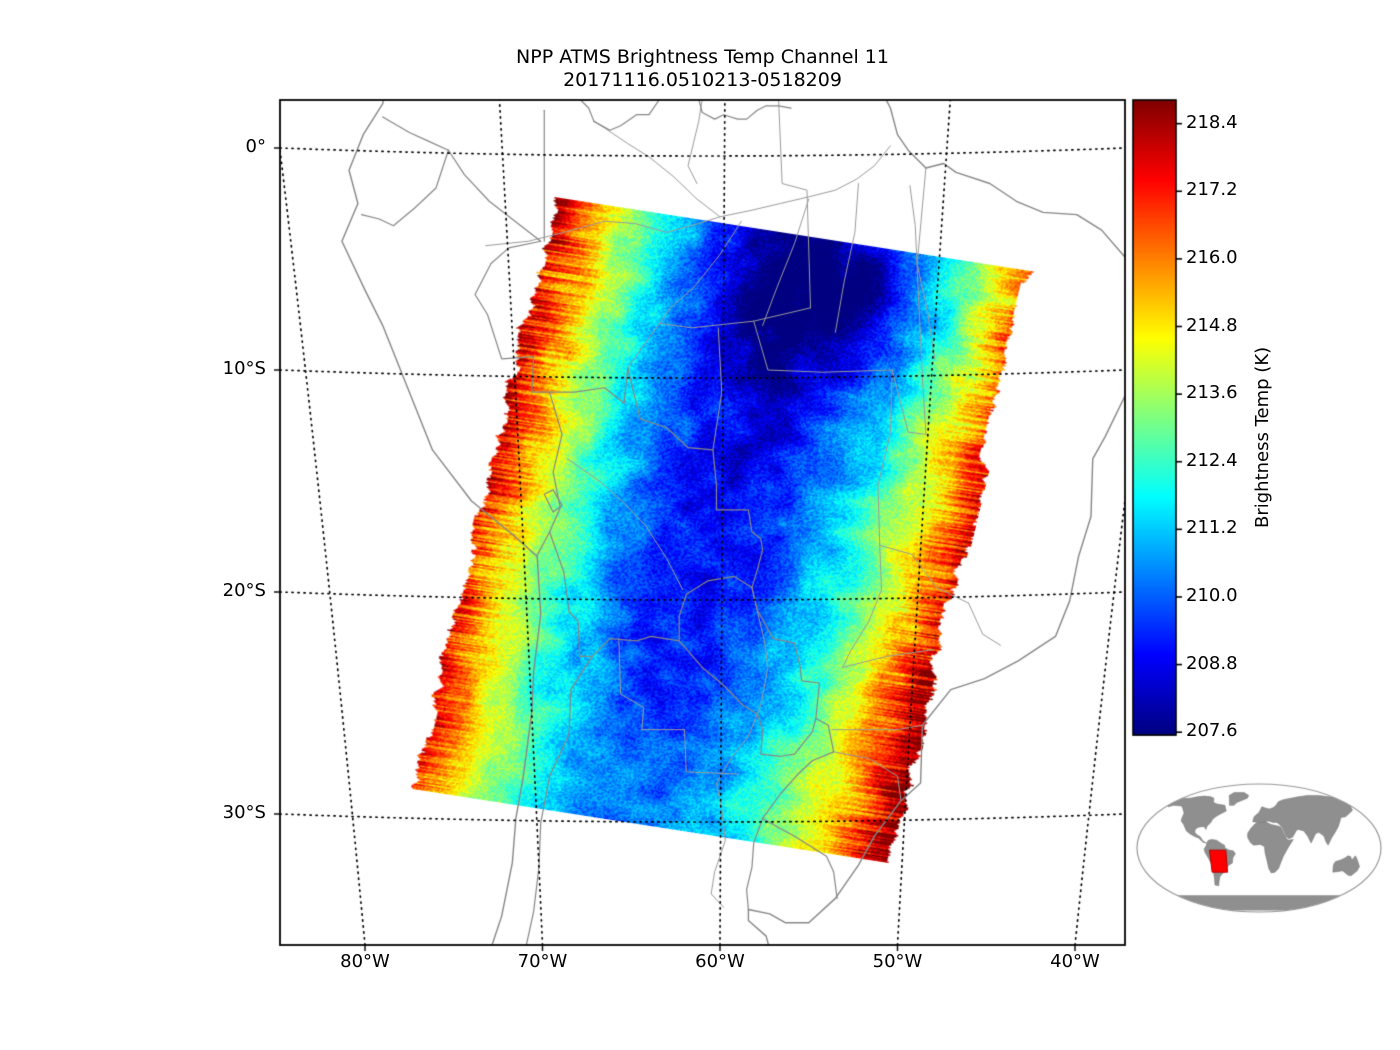  I want to click on colorbar-tick-label: 212.4, so click(1212, 460).